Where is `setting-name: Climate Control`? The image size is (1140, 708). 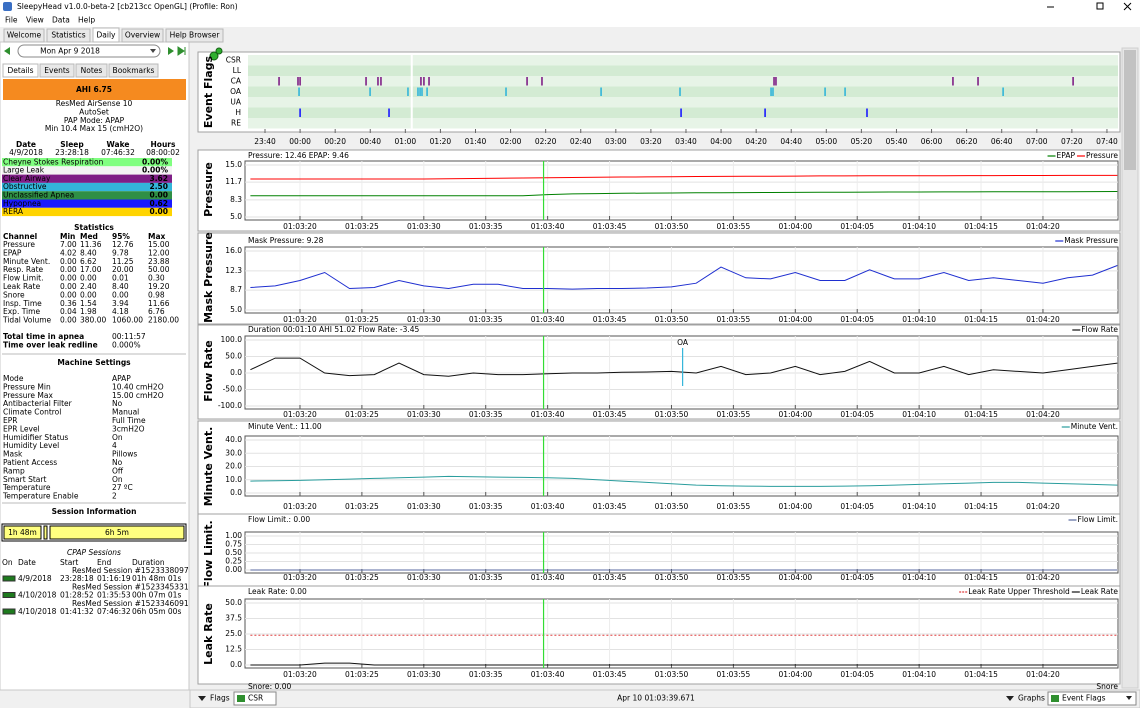
setting-name: Climate Control is located at coordinates (32, 412).